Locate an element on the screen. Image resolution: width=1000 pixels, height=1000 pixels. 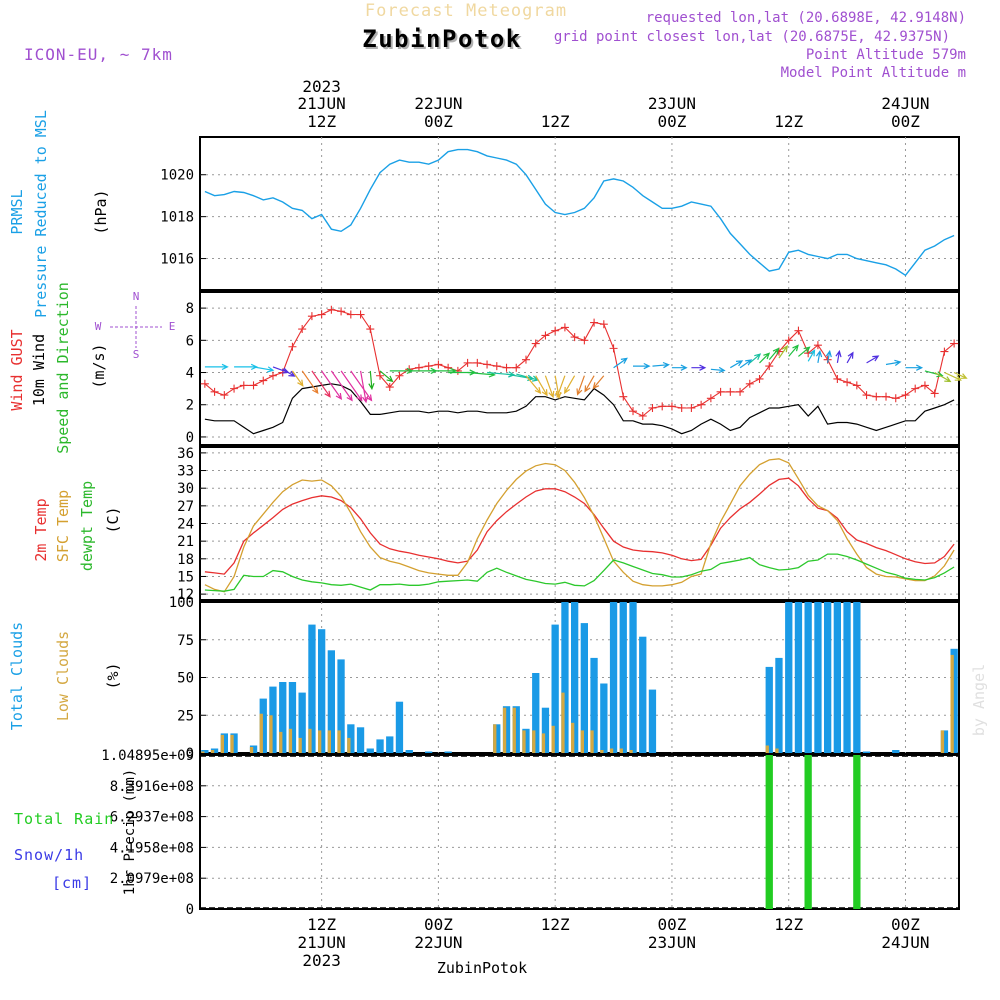
compass-e: E is located at coordinates (172, 326).